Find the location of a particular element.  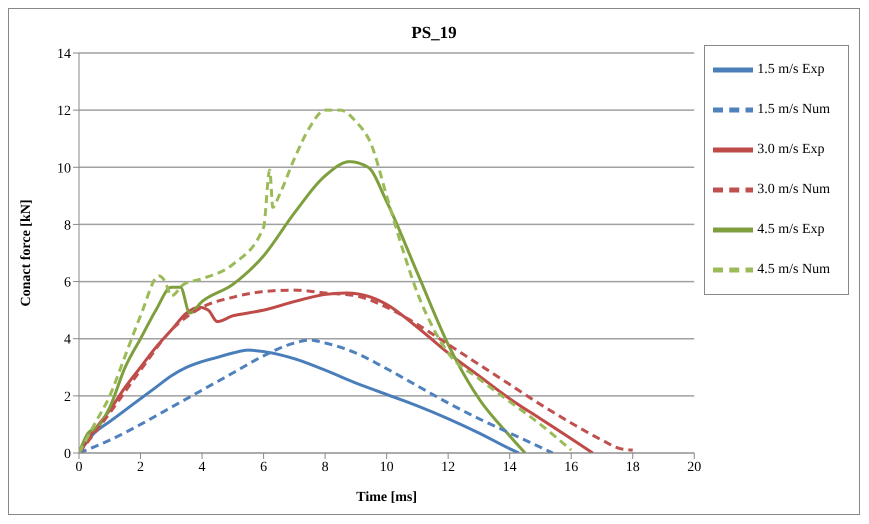

x-tick-label: 10 is located at coordinates (387, 467).